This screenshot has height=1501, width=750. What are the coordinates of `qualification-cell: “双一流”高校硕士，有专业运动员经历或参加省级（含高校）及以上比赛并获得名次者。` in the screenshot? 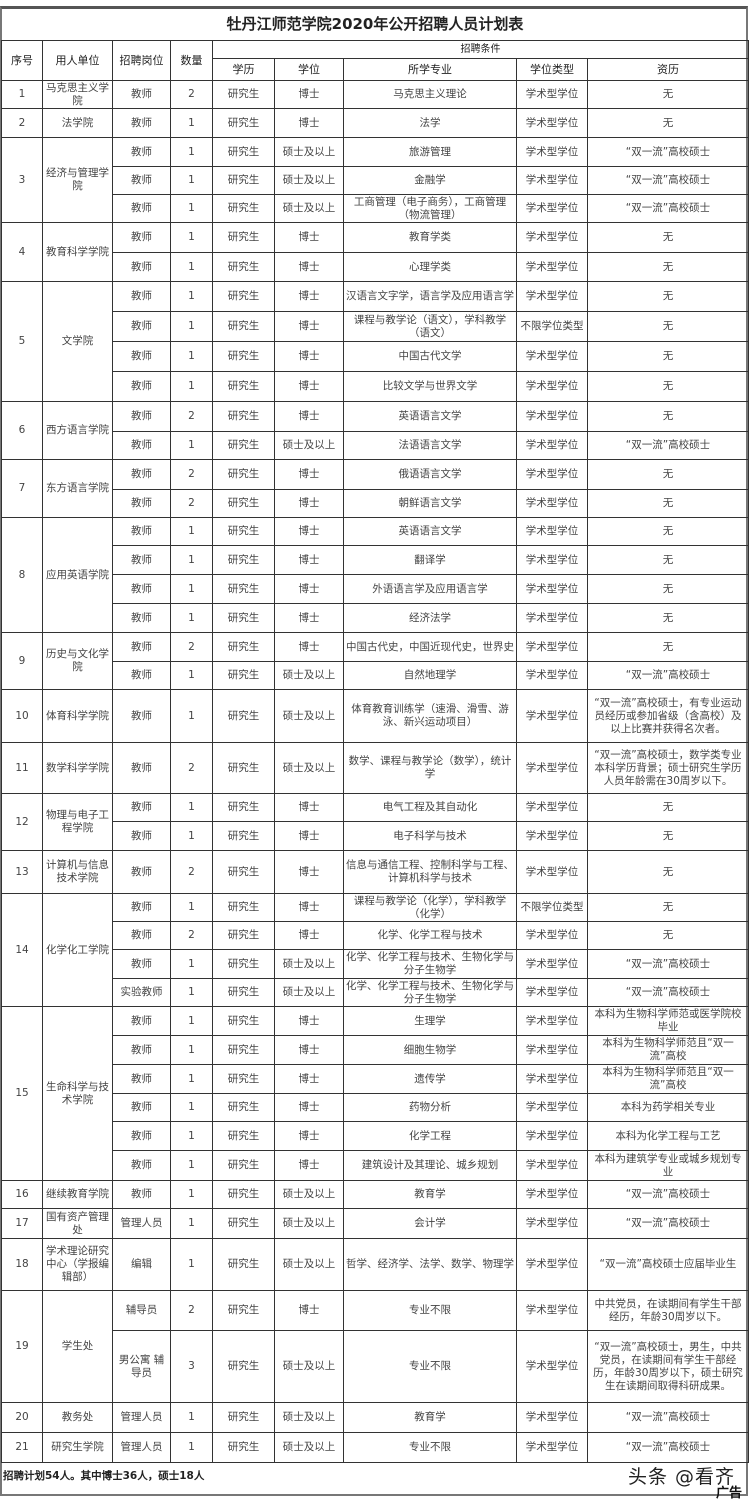 It's located at (668, 716).